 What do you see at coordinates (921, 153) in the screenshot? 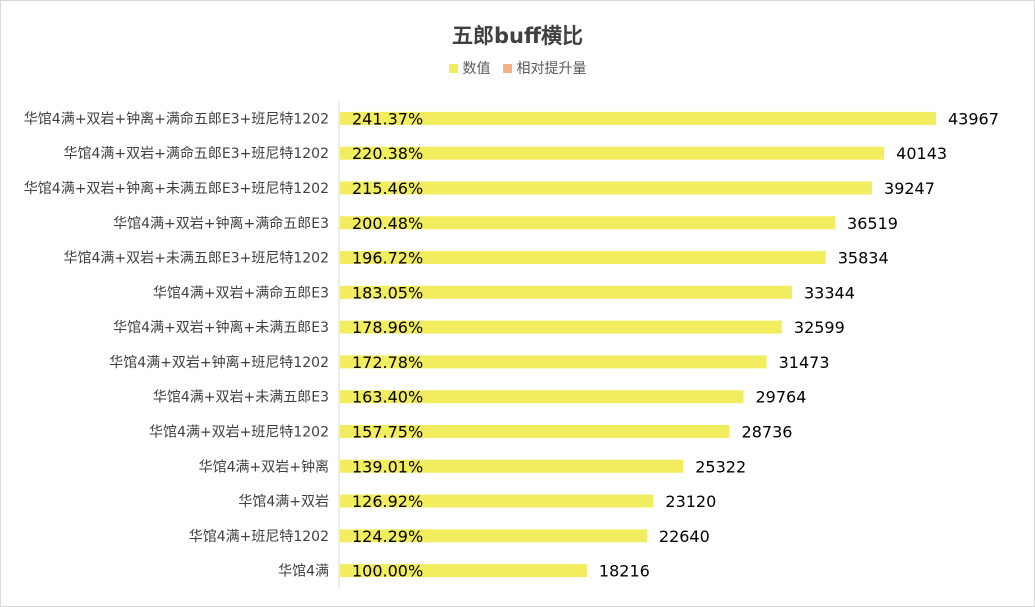
I see `value-label: 40143` at bounding box center [921, 153].